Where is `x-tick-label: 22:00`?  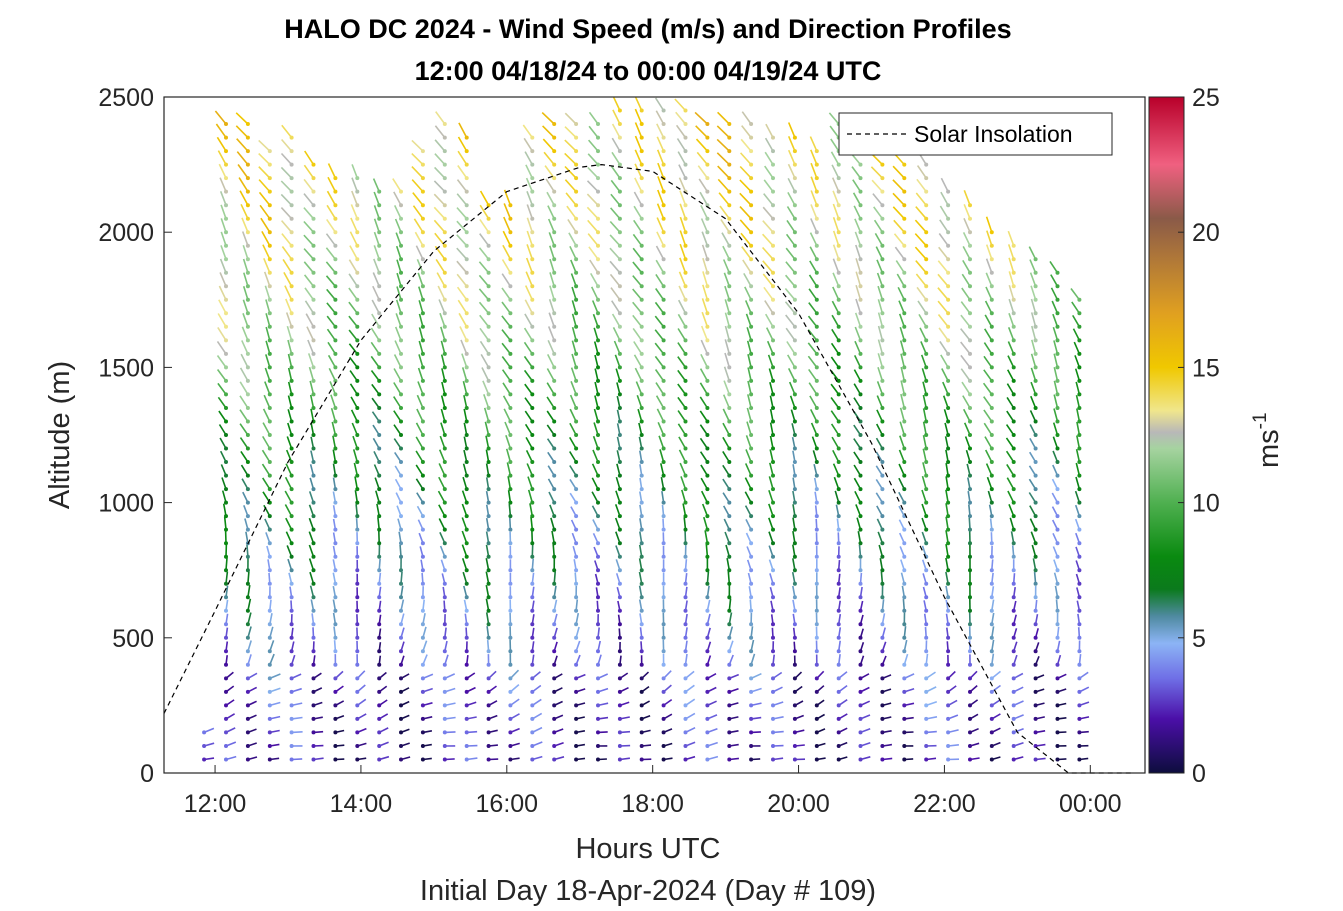
x-tick-label: 22:00 is located at coordinates (944, 804).